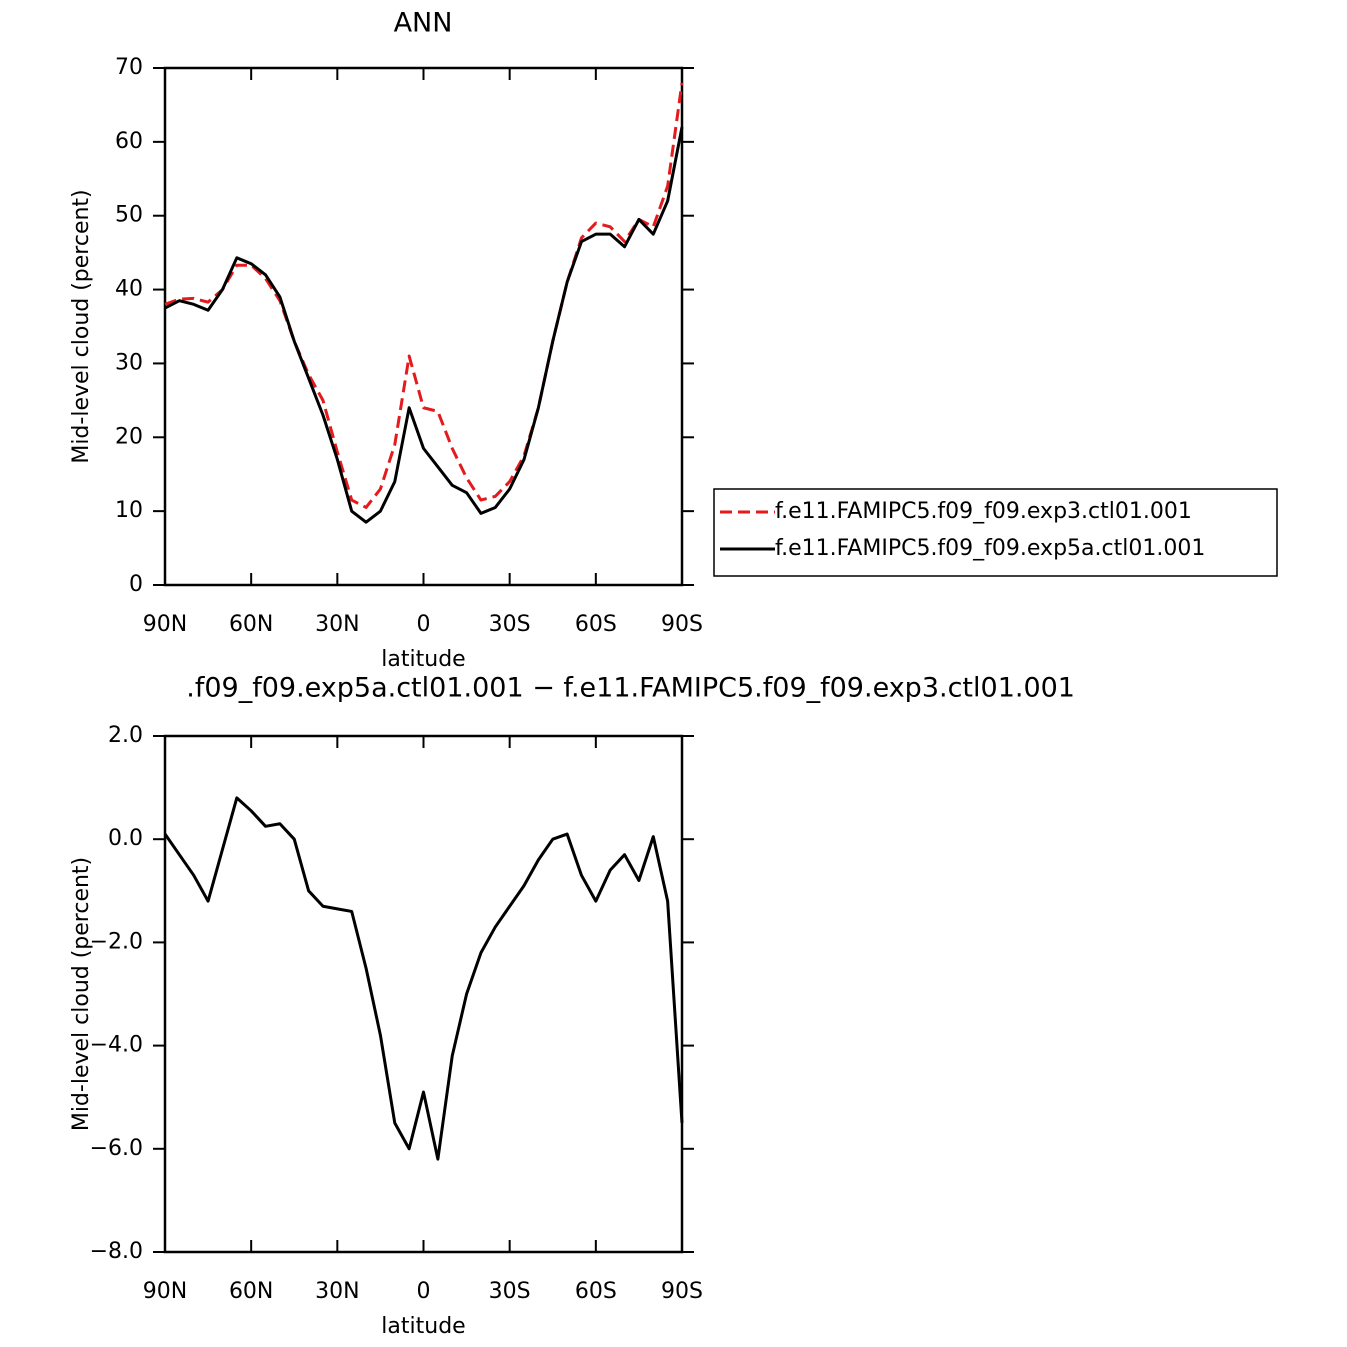  I want to click on chart-title: ANN, so click(423, 23).